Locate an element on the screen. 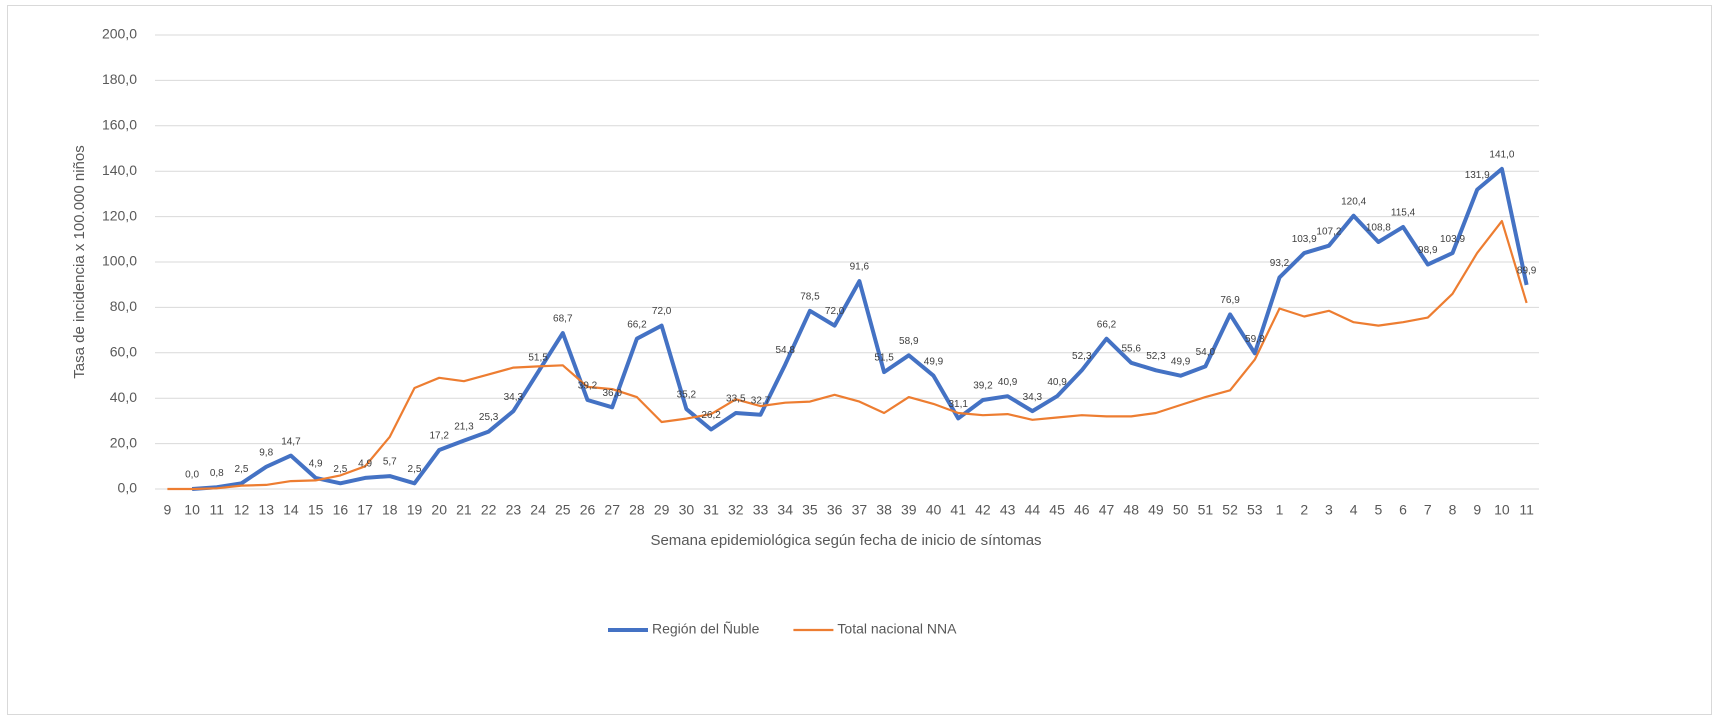 The height and width of the screenshot is (716, 1713). x-tick-label: 25 is located at coordinates (563, 510).